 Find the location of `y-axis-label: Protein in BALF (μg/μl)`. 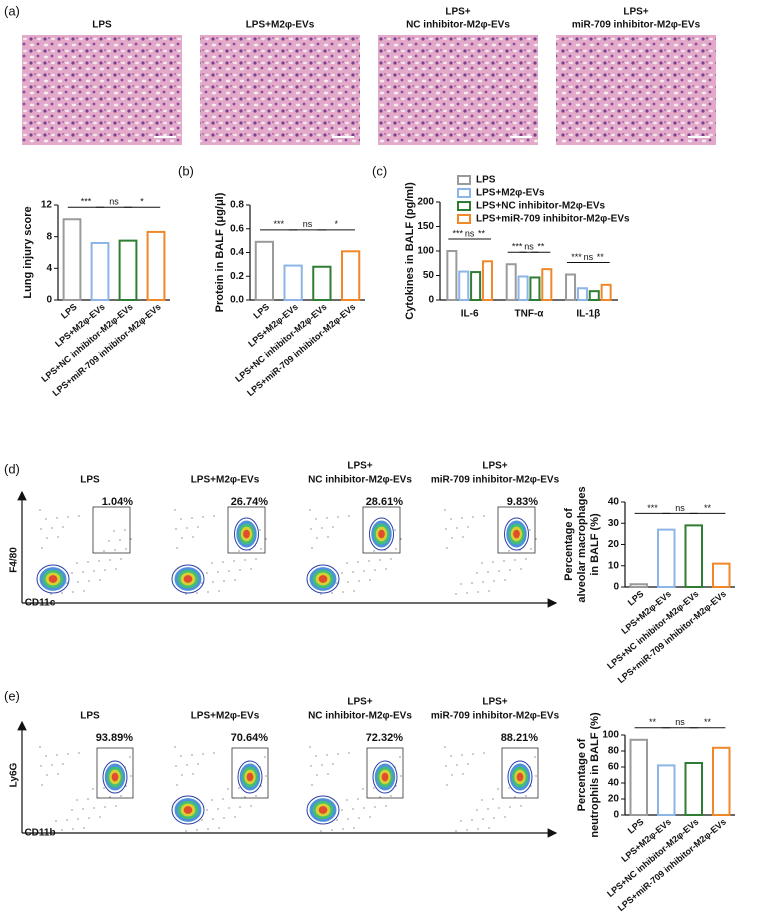

y-axis-label: Protein in BALF (μg/μl) is located at coordinates (220, 252).